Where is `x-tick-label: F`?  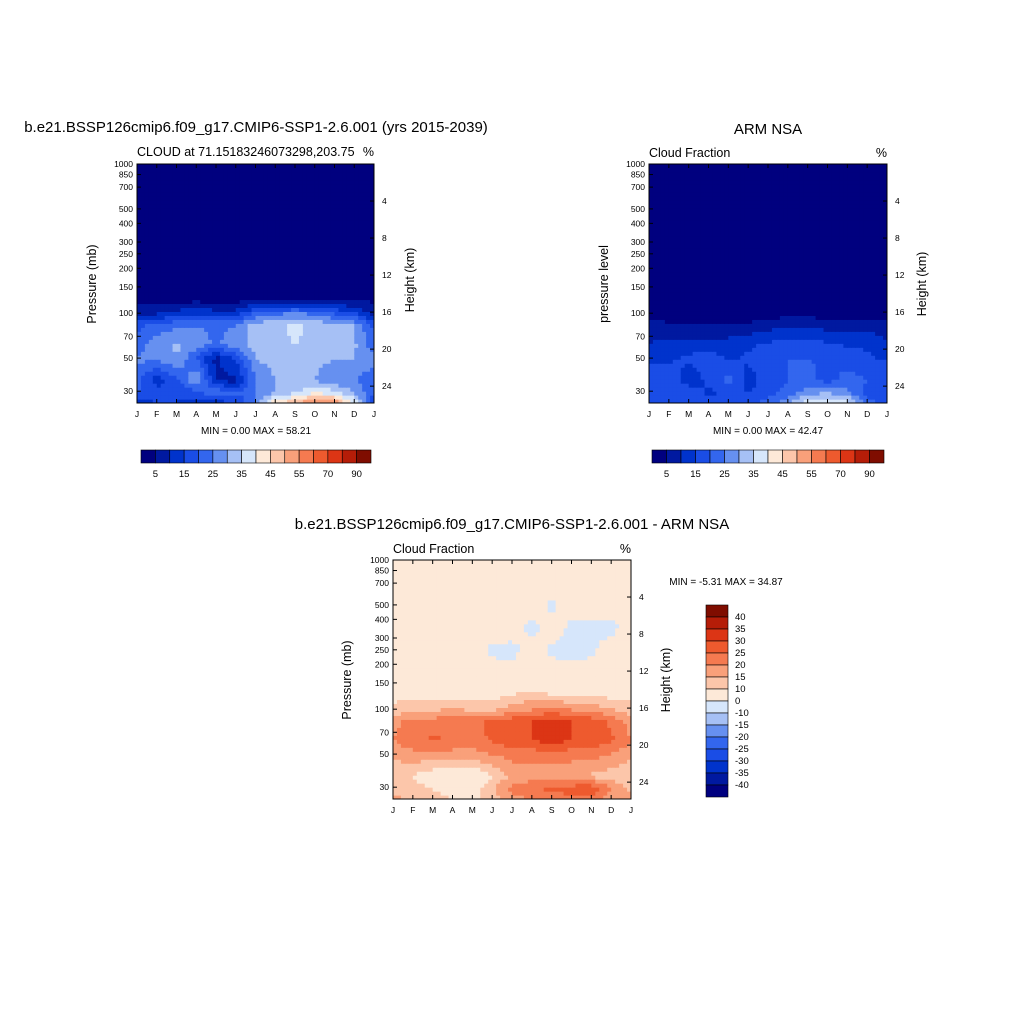
x-tick-label: F is located at coordinates (156, 414).